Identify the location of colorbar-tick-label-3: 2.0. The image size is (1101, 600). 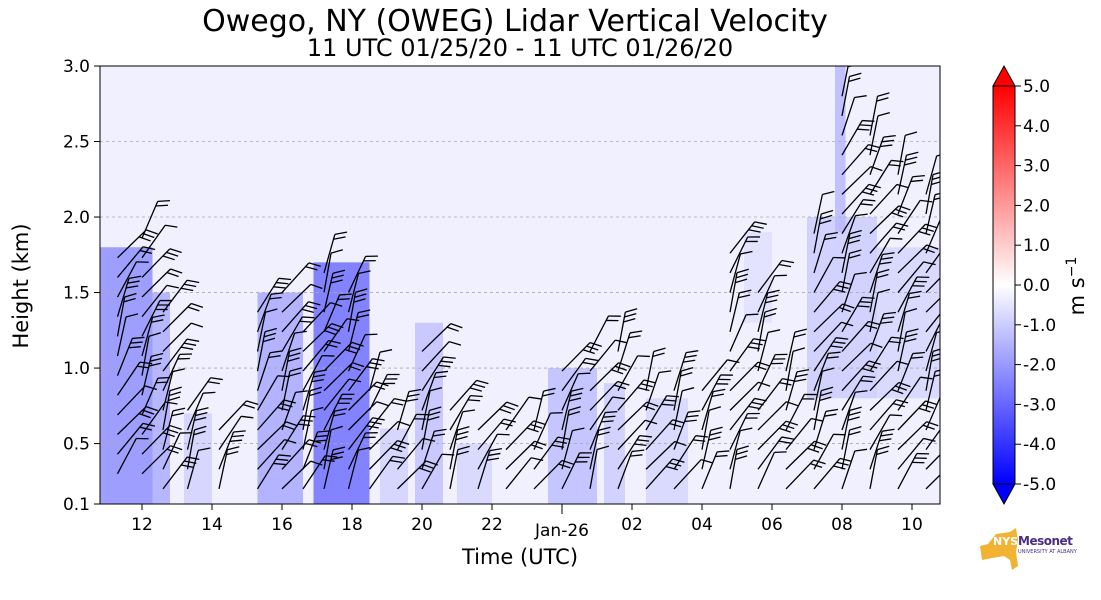
(1036, 206).